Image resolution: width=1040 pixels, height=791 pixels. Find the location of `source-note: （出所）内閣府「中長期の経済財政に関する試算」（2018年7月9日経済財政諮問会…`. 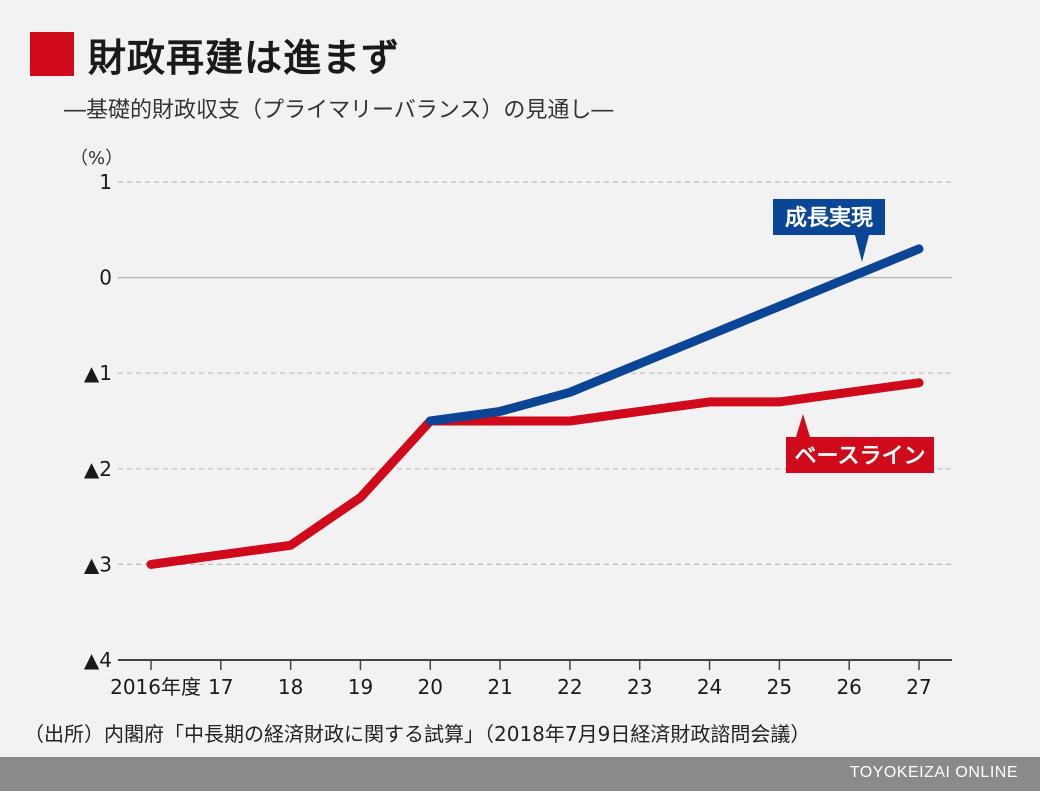

source-note: （出所）内閣府「中長期の経済財政に関する試算」（2018年7月9日経済財政諮問会… is located at coordinates (417, 734).